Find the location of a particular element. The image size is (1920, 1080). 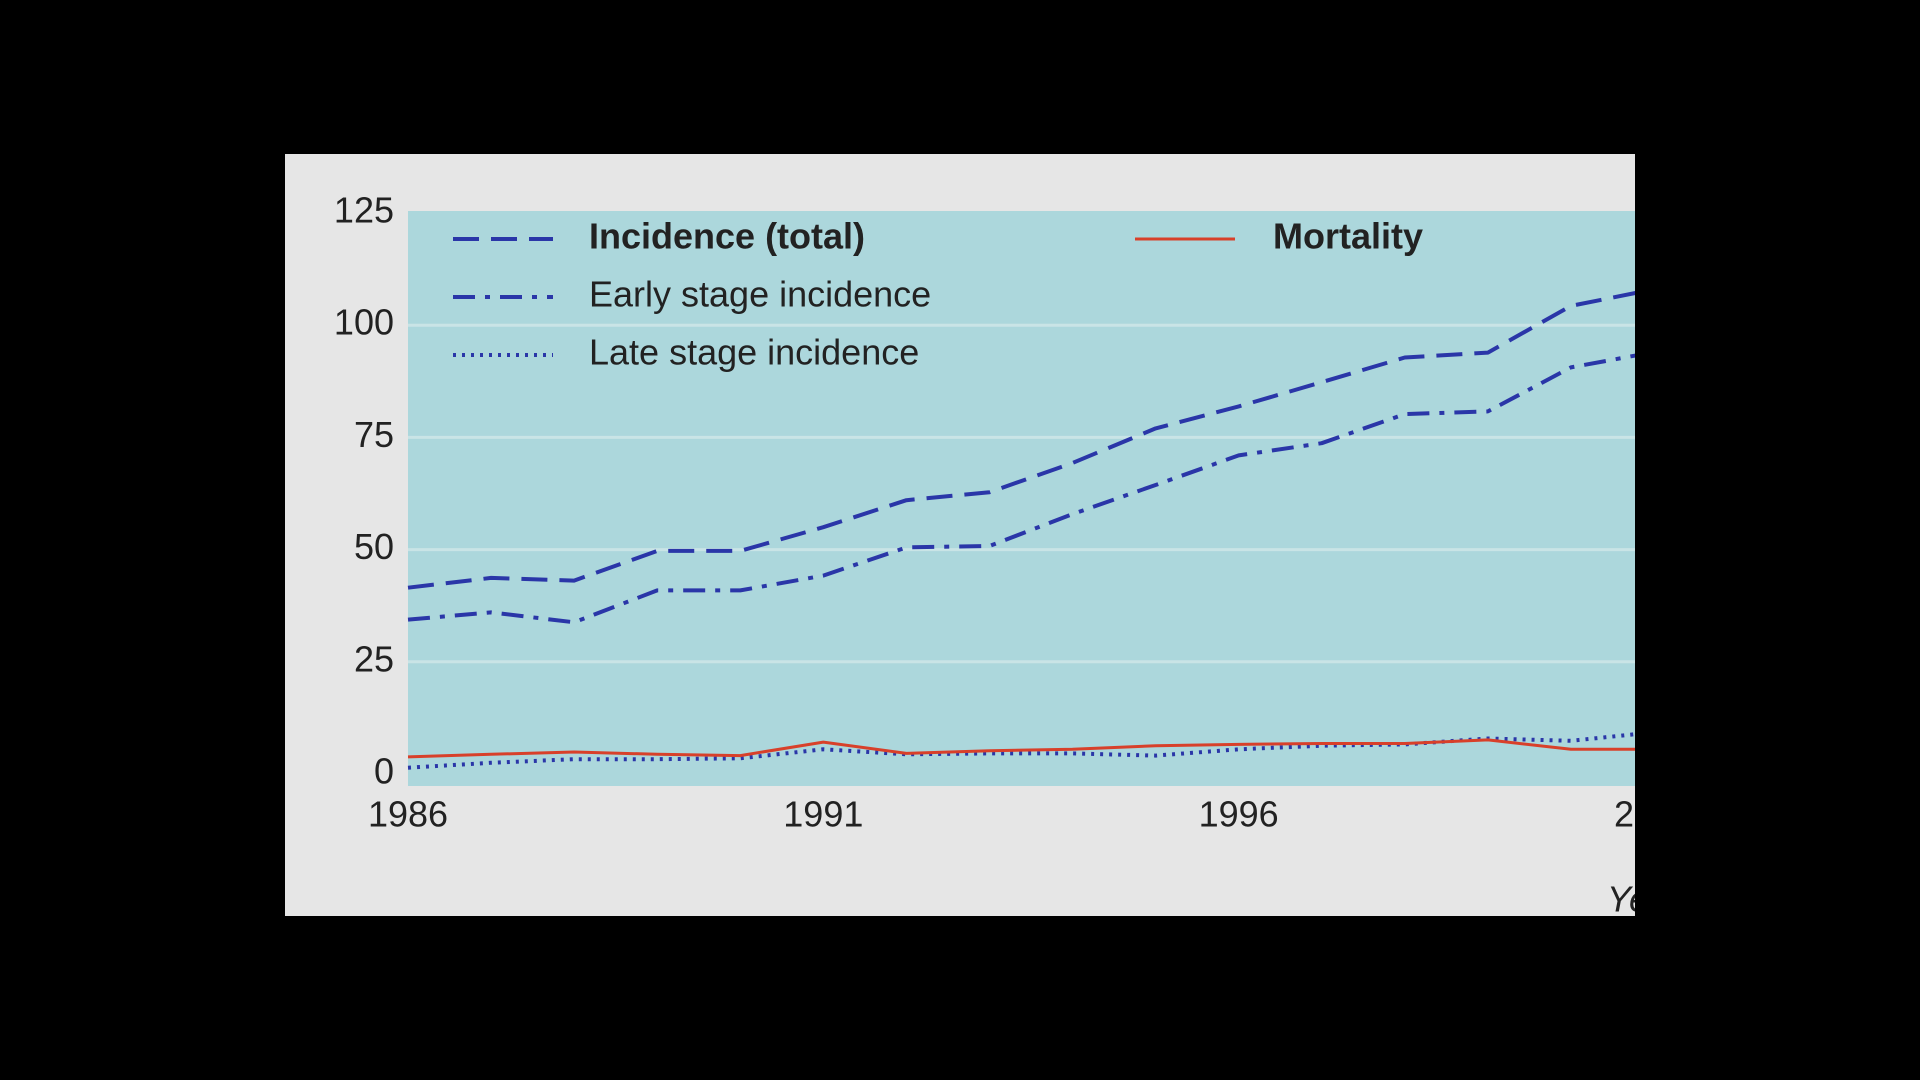

x-tick-label: 1996 is located at coordinates (1239, 814).